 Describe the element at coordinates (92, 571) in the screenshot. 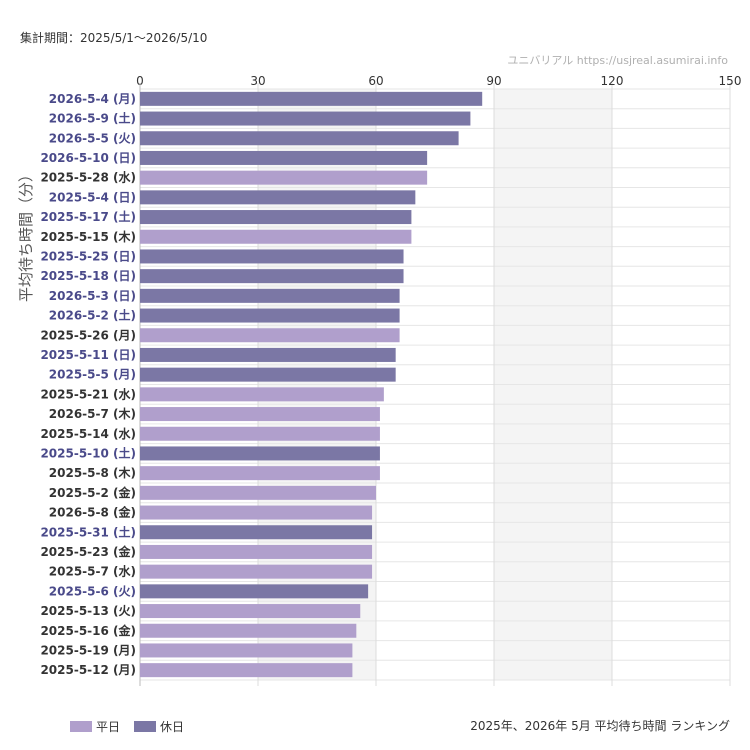

I see `category-label: 2025-5-7 (水)` at that location.